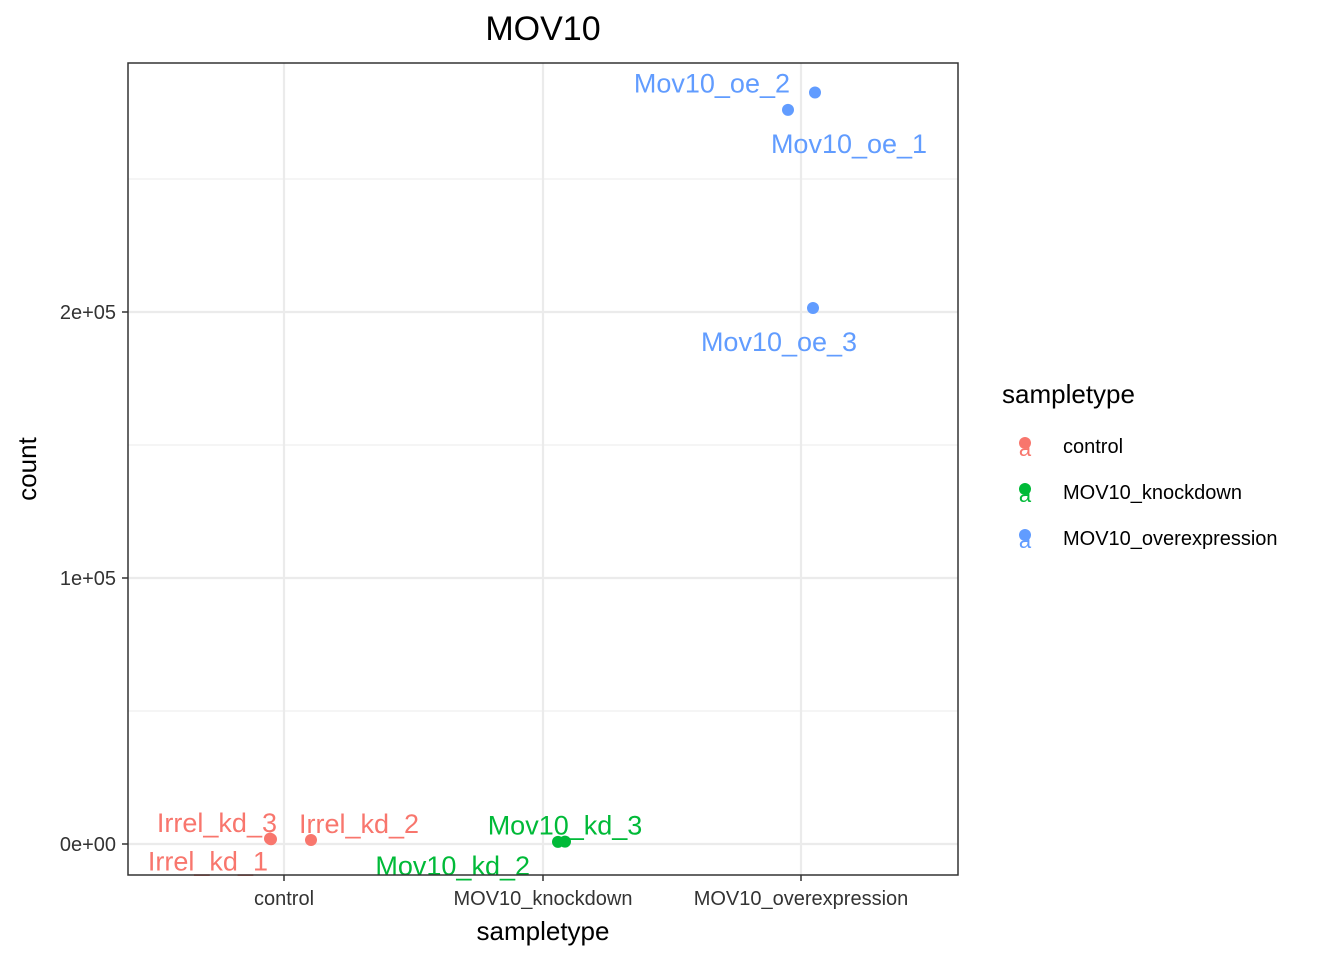  I want to click on legend-title: sampletype, so click(1068, 394).